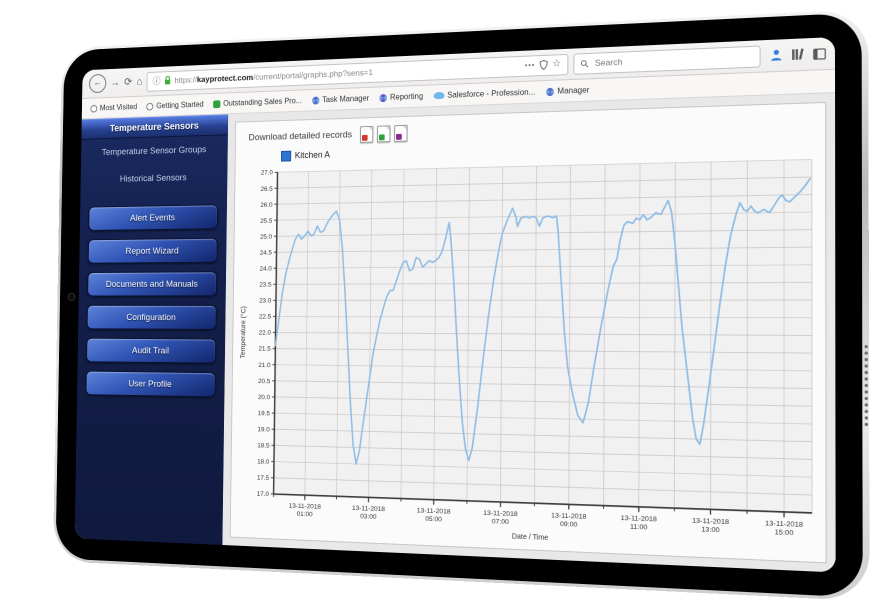  I want to click on svg-text: 15:00, so click(784, 533).